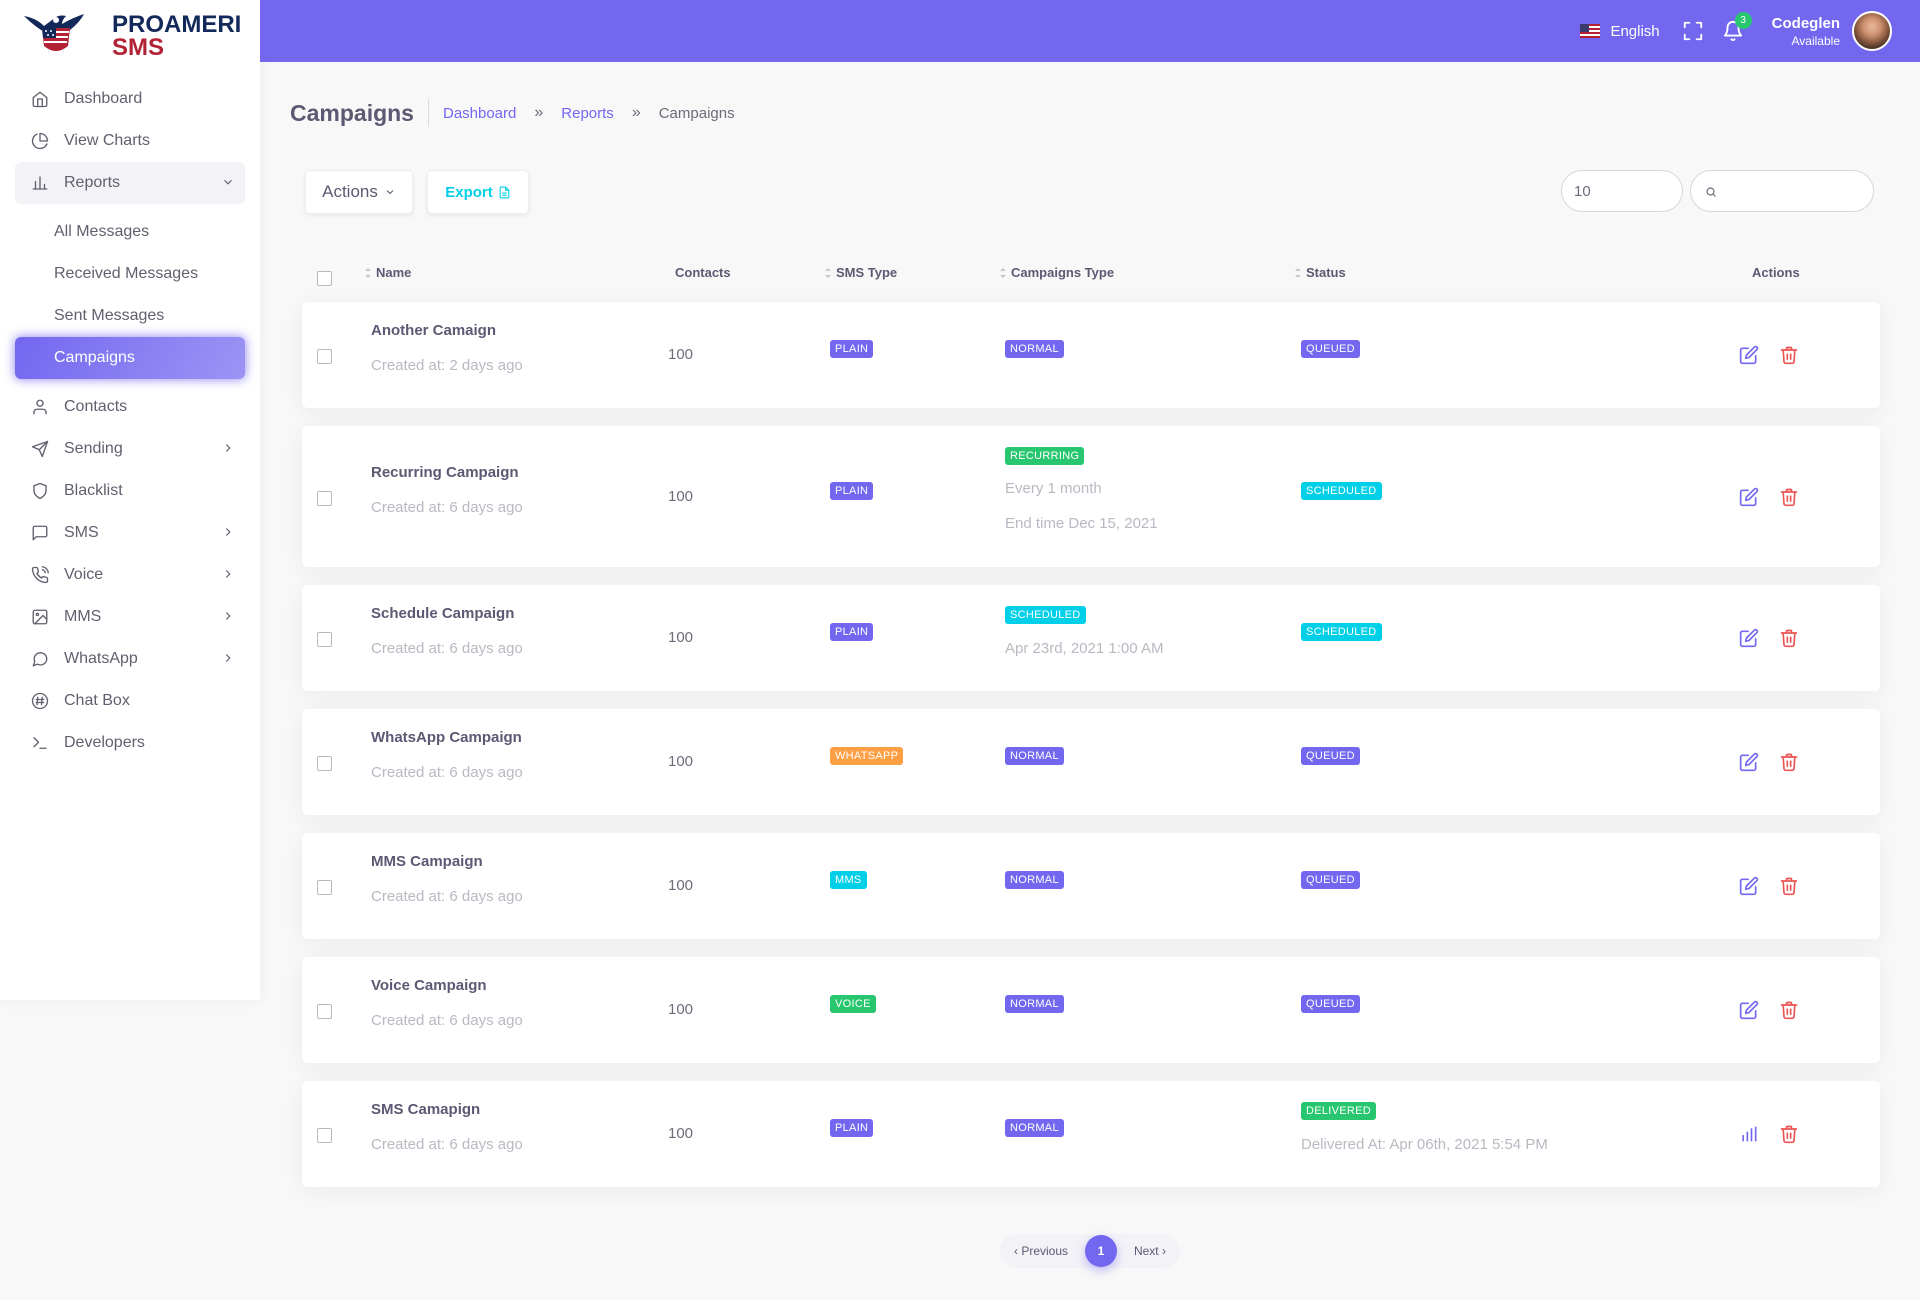  I want to click on campaign-name: MMS Campaign, so click(427, 861).